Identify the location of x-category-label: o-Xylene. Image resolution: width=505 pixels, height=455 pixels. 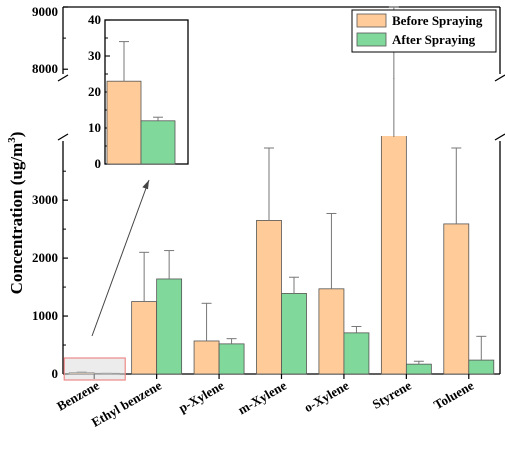
(326, 396).